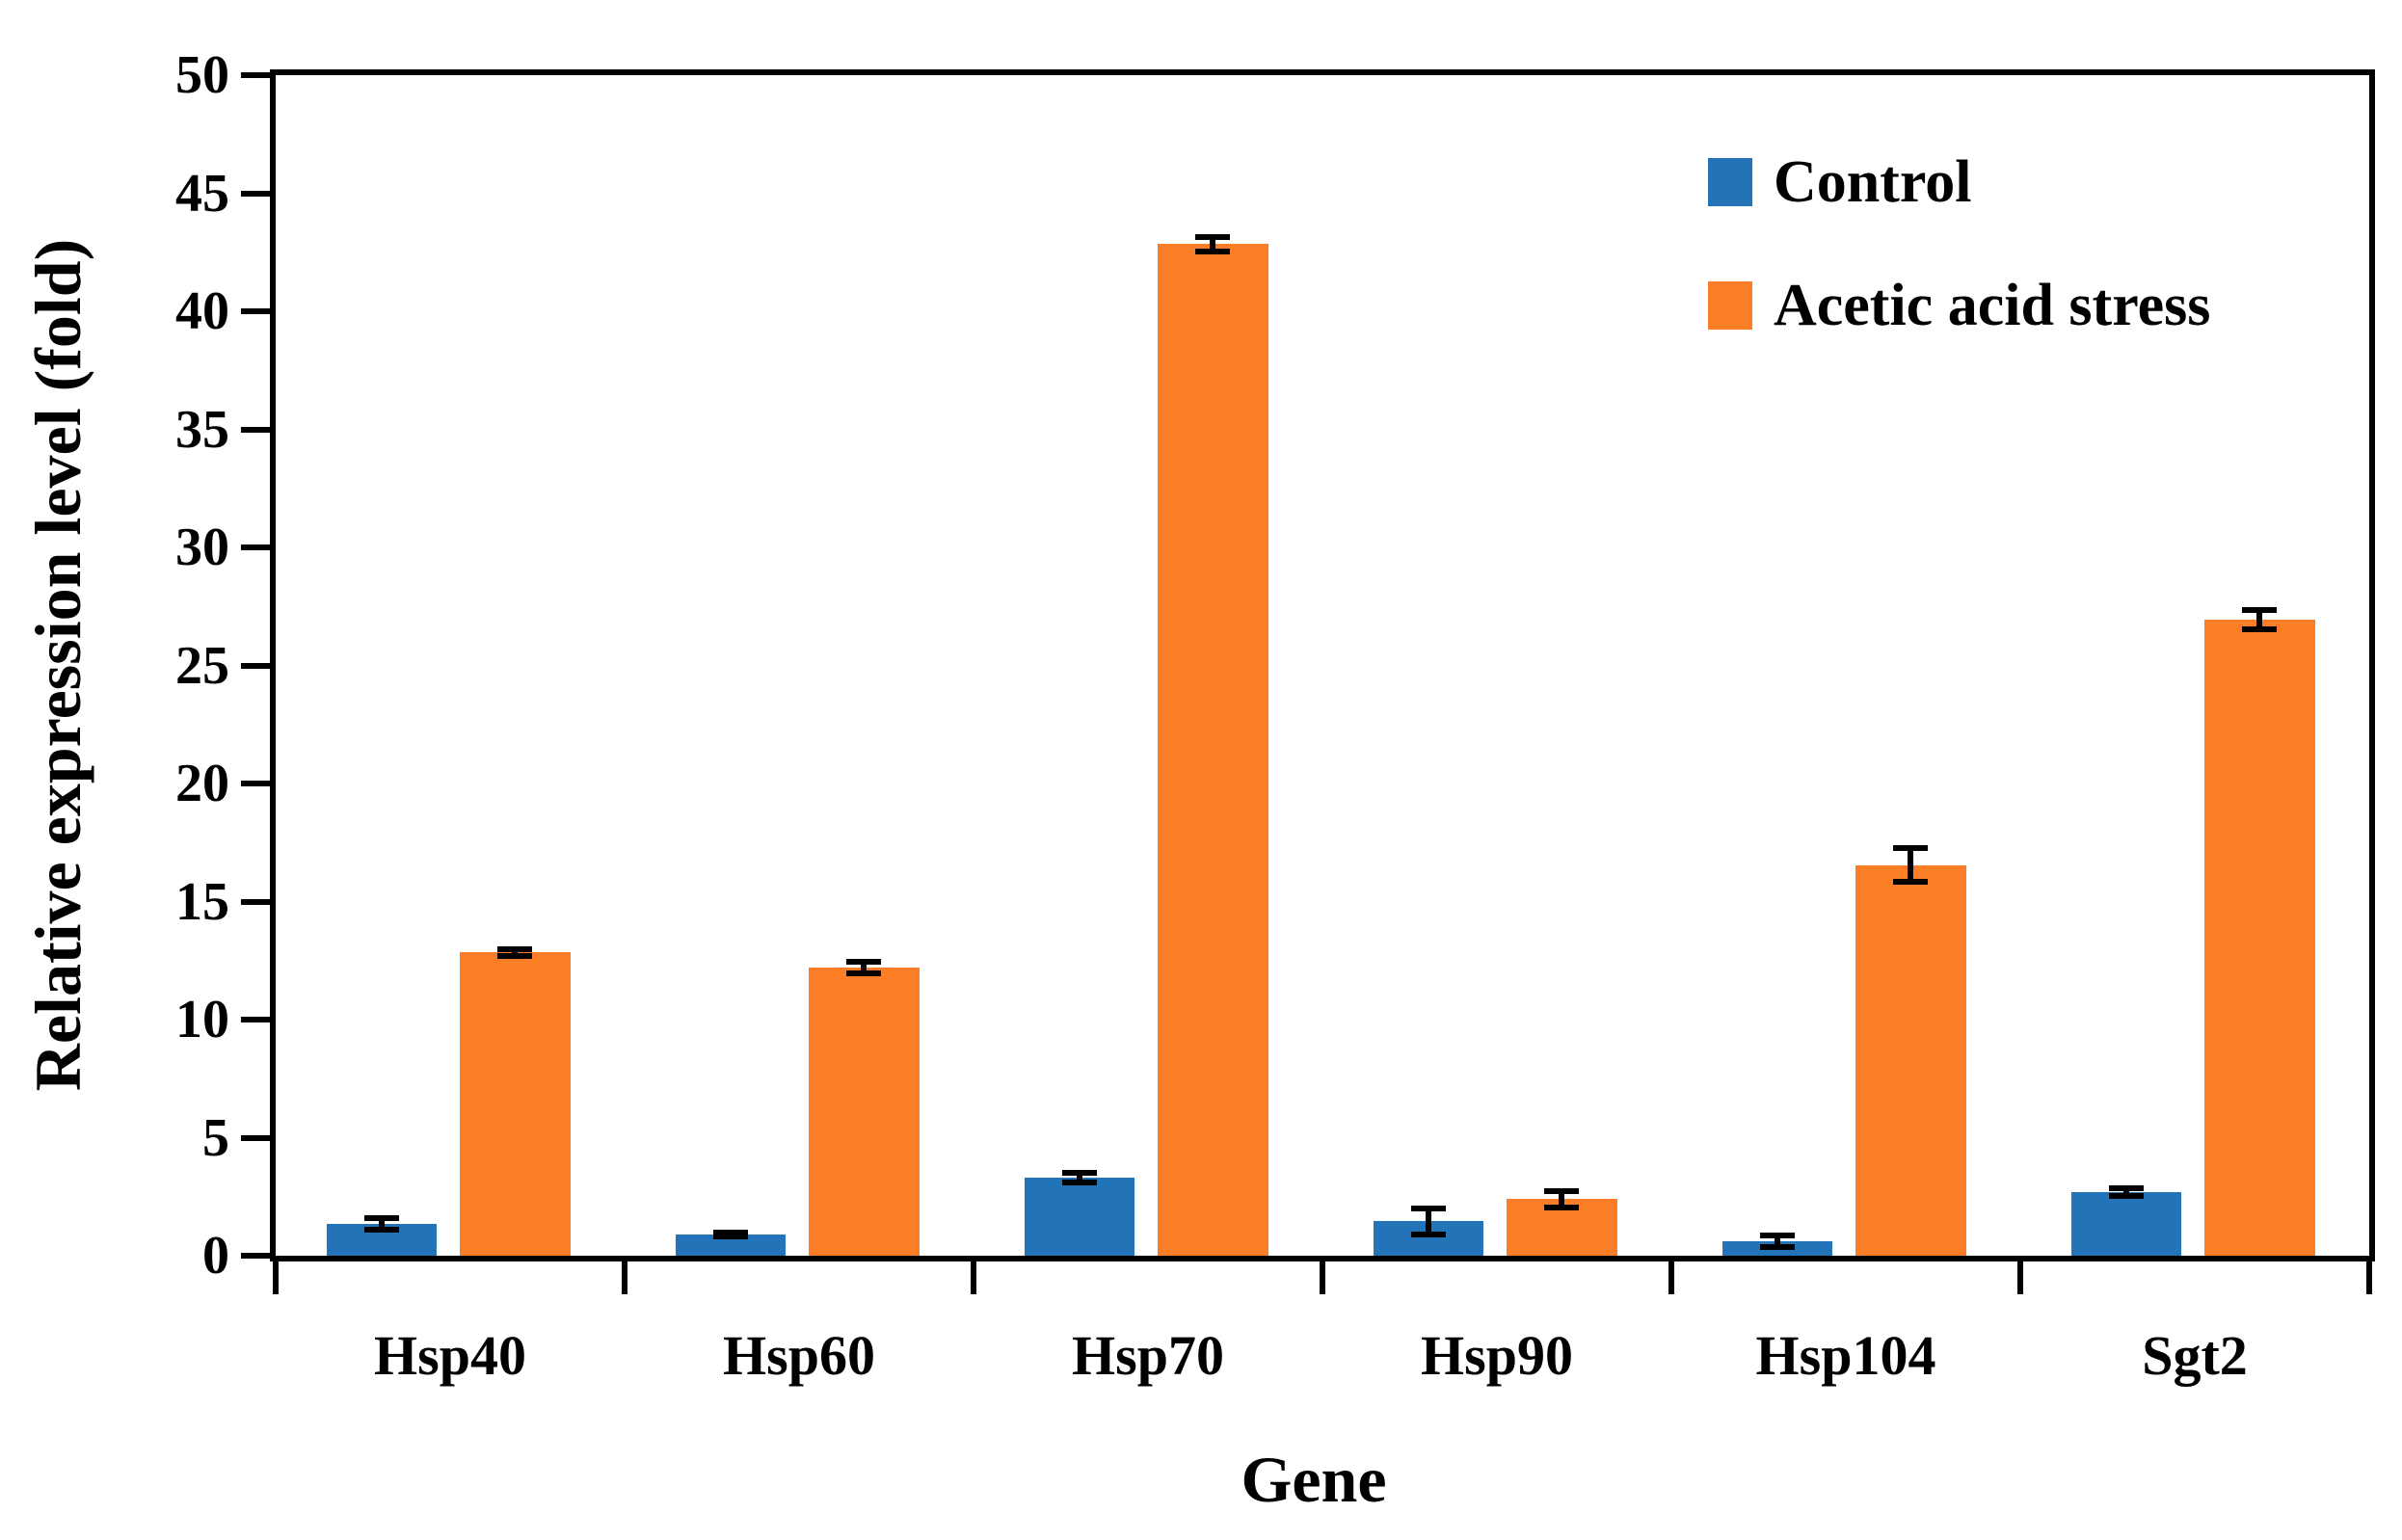 This screenshot has height=1540, width=2402. I want to click on y-tick-label: 20, so click(202, 783).